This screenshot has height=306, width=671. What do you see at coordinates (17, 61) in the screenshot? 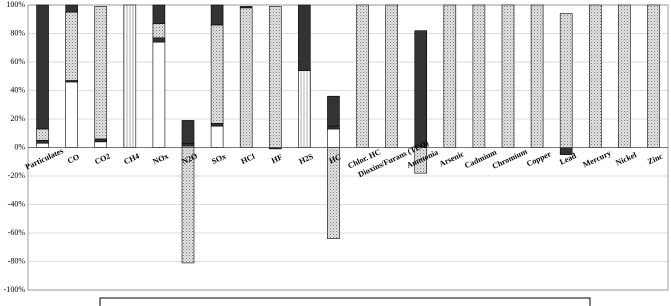
I see `y-tick-label: 60%` at bounding box center [17, 61].